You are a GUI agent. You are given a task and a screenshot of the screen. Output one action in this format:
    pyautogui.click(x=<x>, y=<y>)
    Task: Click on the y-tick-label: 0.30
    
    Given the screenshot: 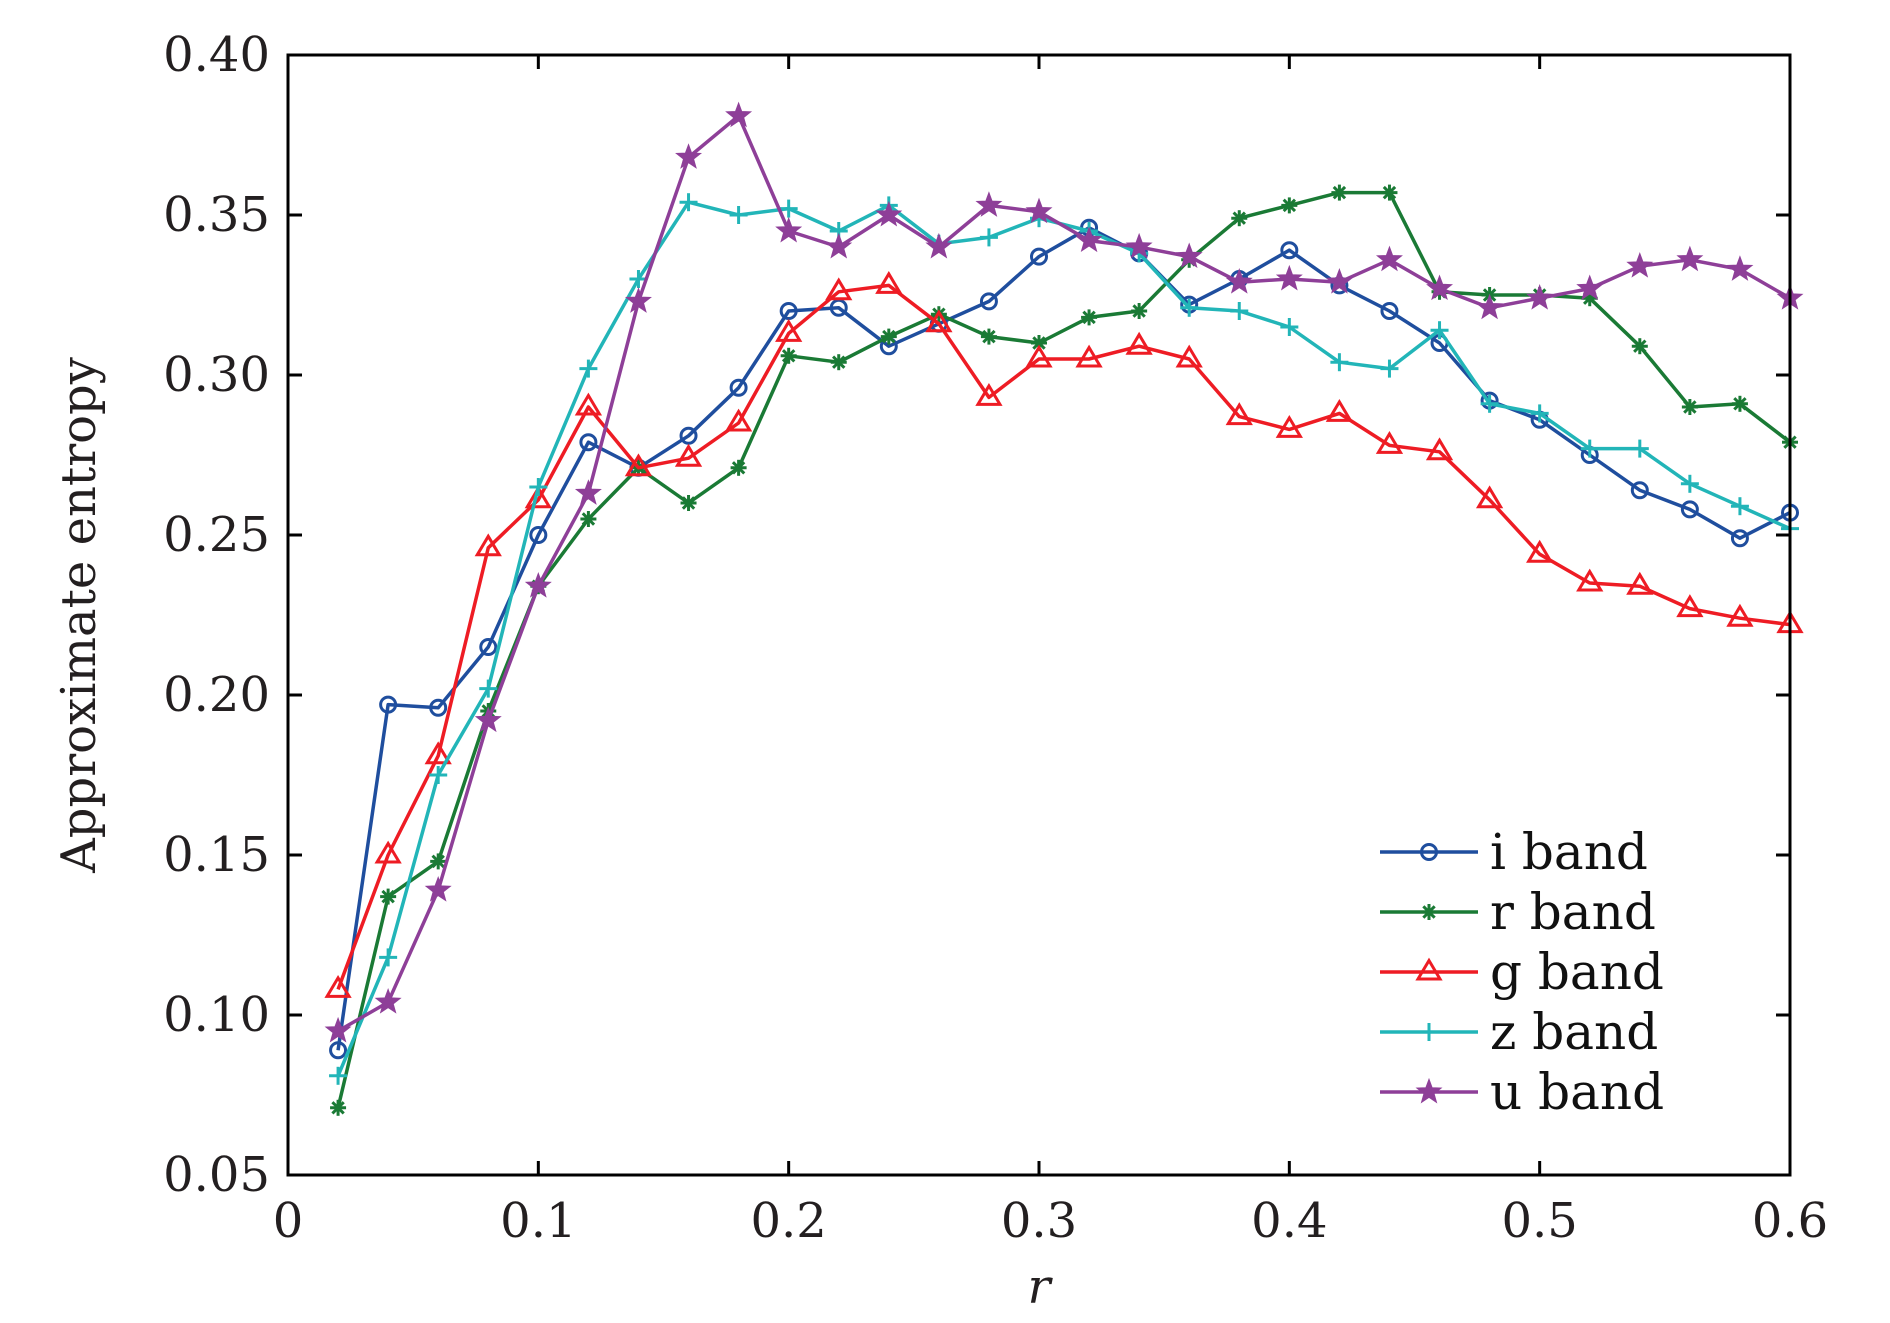 What is the action you would take?
    pyautogui.click(x=216, y=375)
    